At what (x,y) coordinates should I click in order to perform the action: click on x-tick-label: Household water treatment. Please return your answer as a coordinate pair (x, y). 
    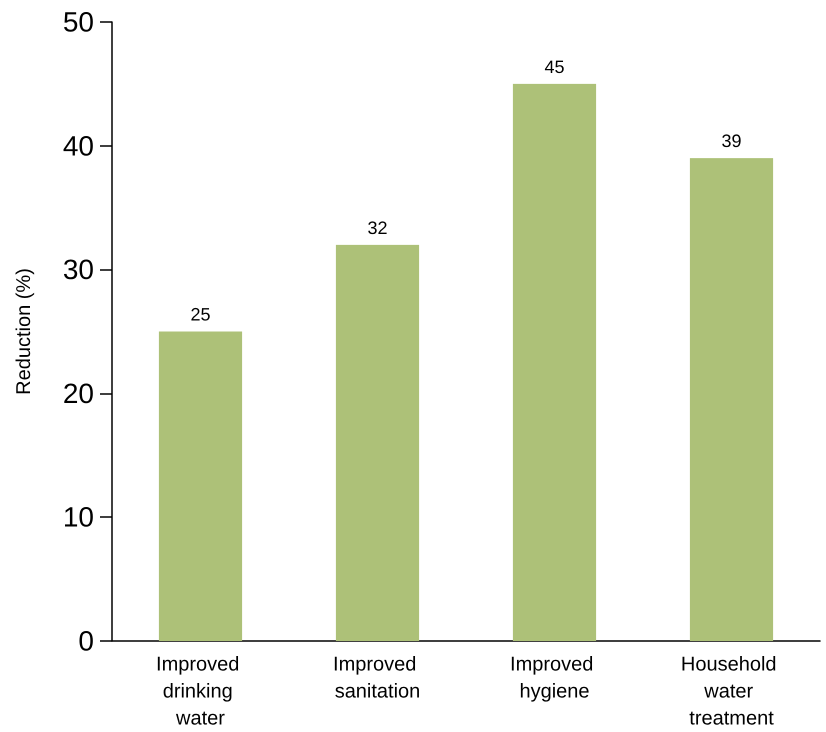
    Looking at the image, I should click on (731, 692).